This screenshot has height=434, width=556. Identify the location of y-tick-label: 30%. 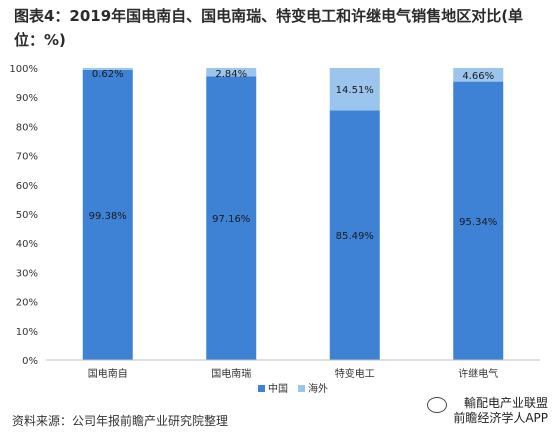
(27, 273).